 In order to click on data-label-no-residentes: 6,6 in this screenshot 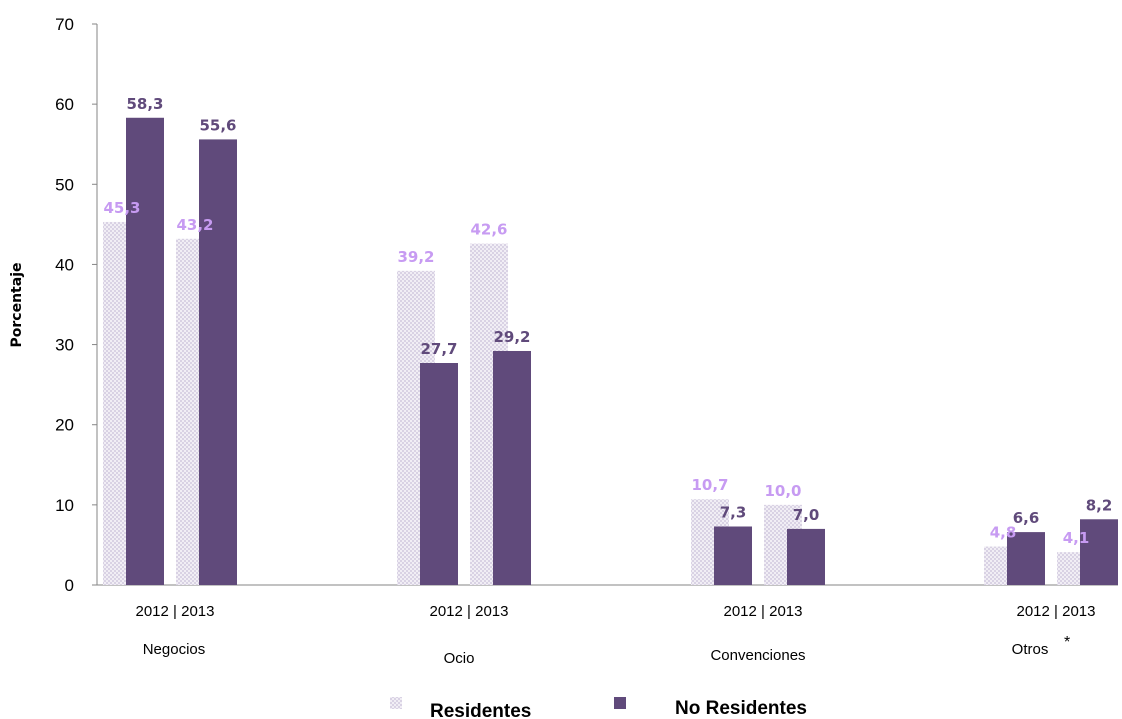, I will do `click(1026, 518)`.